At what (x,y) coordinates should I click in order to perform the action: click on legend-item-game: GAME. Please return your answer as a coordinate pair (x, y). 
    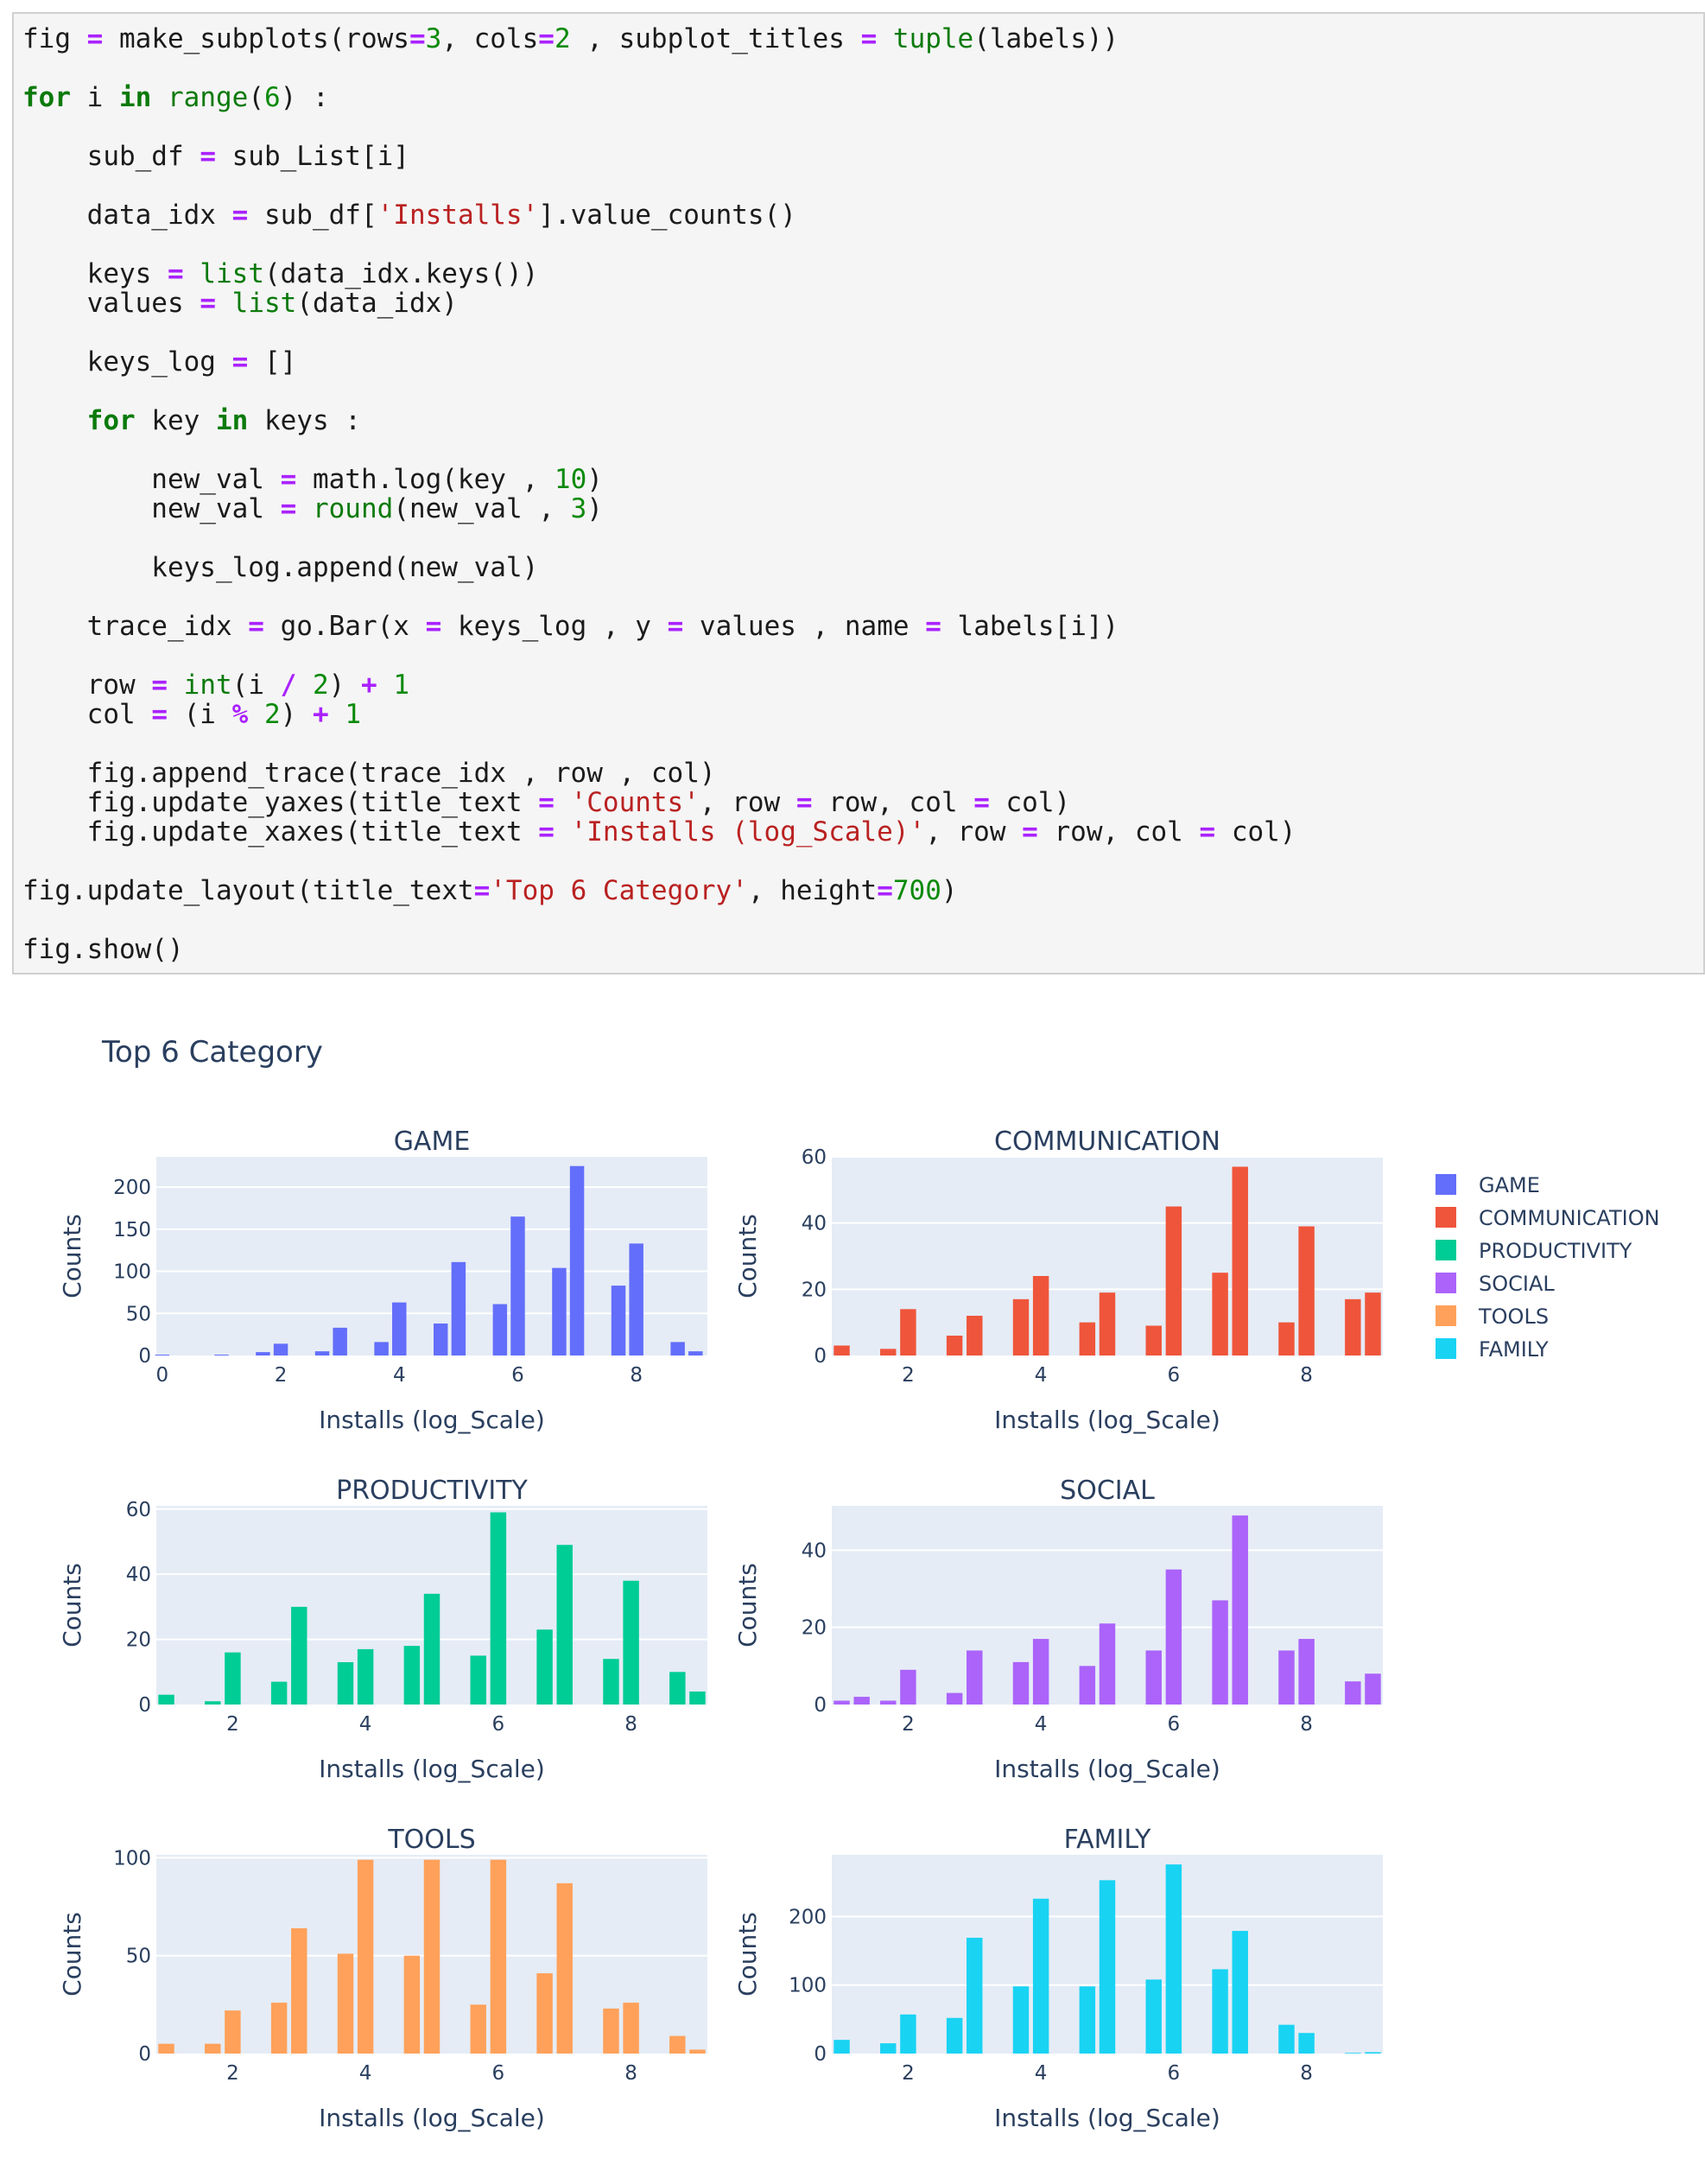
    Looking at the image, I should click on (1488, 1185).